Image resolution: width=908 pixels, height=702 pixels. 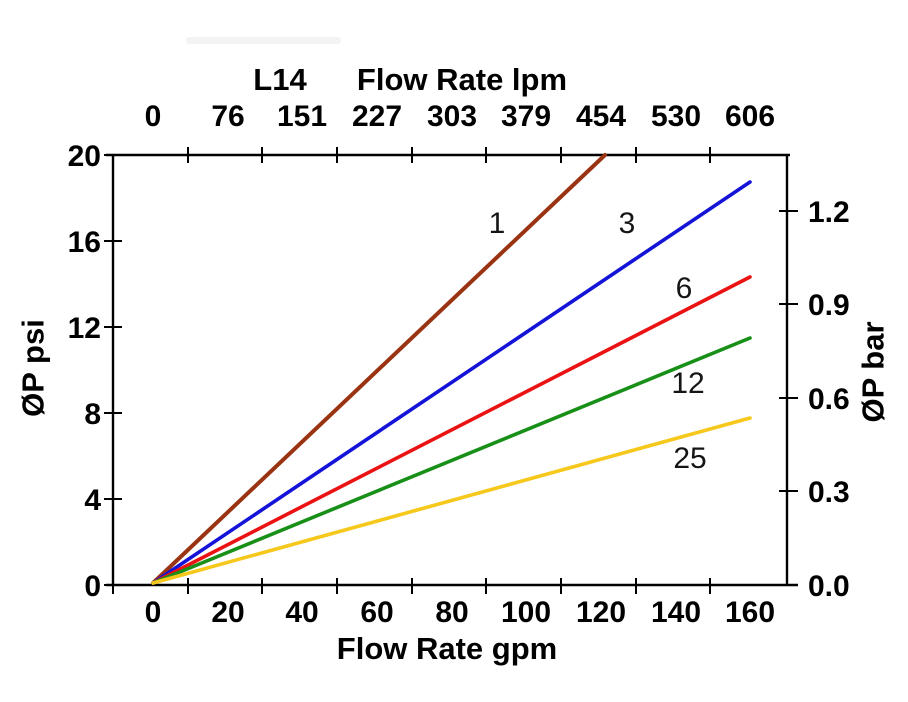 What do you see at coordinates (684, 288) in the screenshot?
I see `curve-label-6: 6` at bounding box center [684, 288].